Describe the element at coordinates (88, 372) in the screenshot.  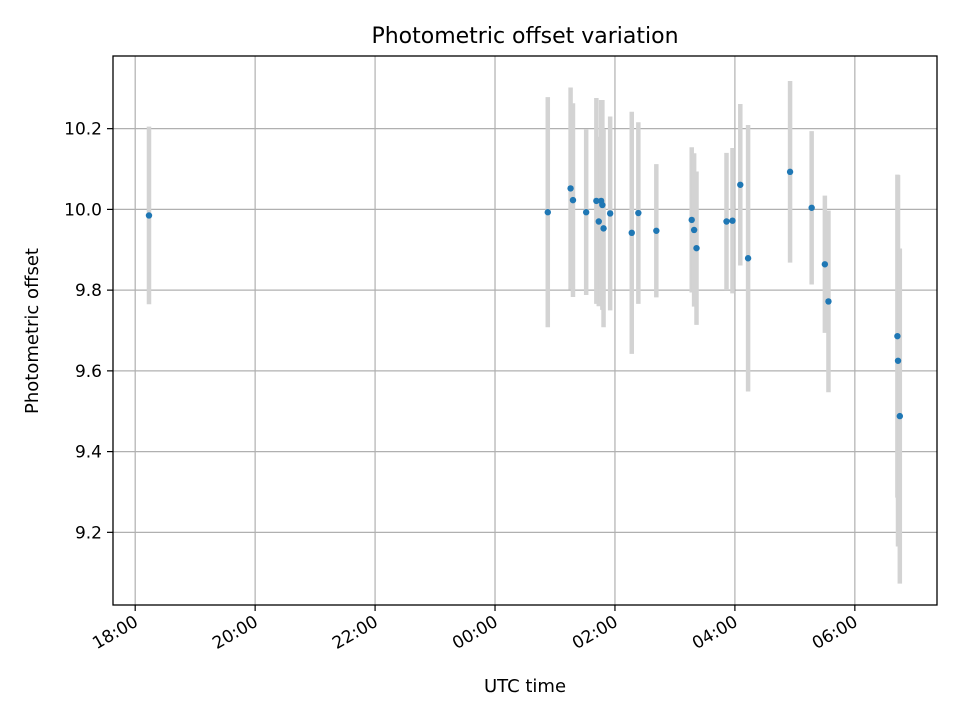
I see `y-tick-label: 9.6` at that location.